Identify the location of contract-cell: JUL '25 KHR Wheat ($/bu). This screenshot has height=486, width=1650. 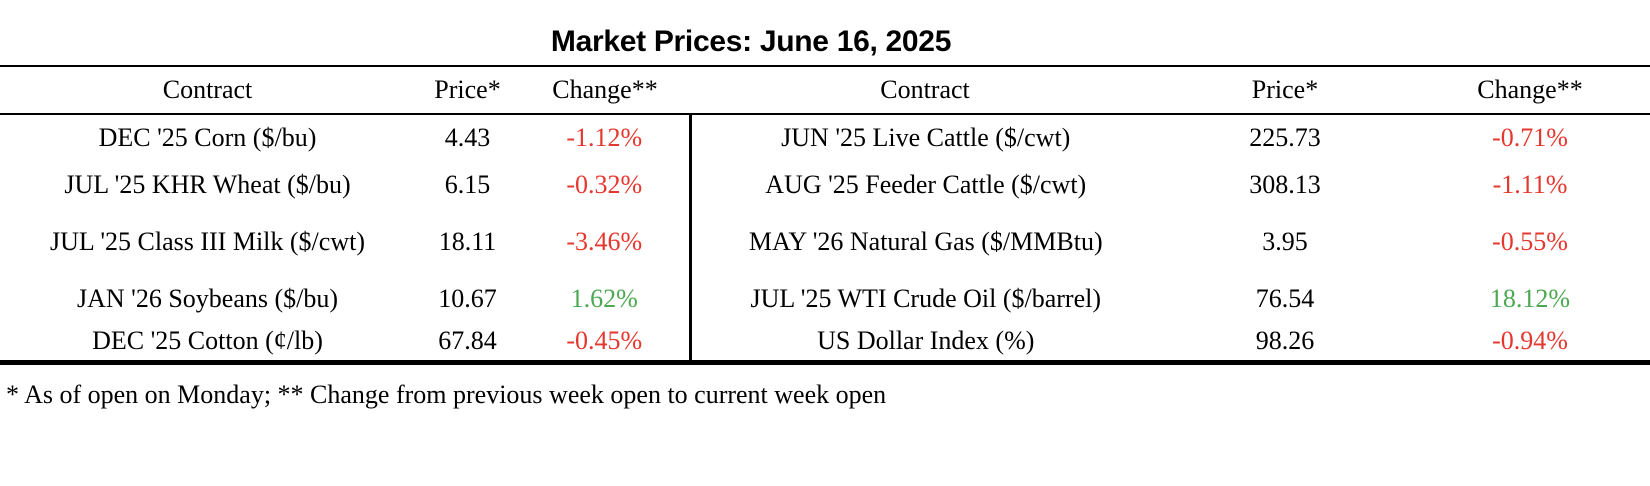
(207, 184).